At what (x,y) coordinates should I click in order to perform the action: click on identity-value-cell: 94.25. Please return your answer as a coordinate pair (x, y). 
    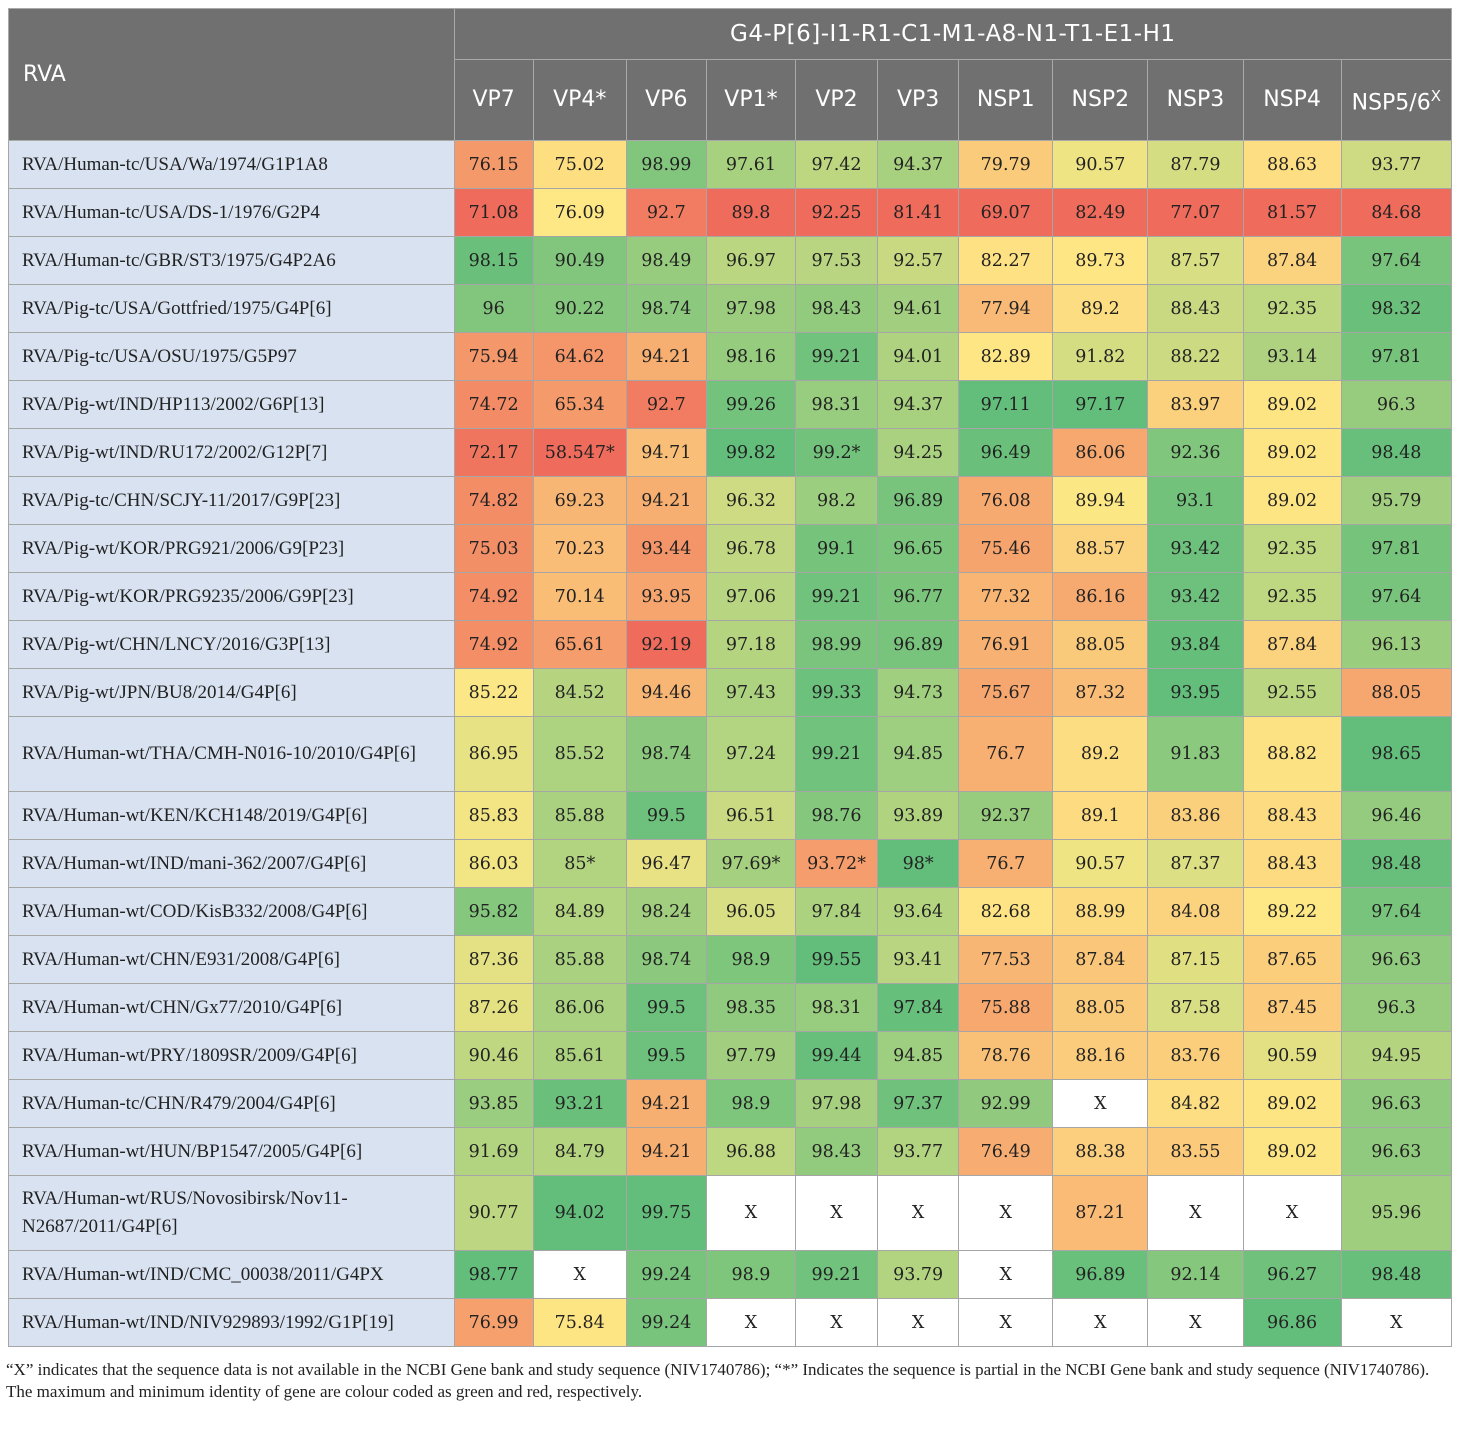
    Looking at the image, I should click on (918, 452).